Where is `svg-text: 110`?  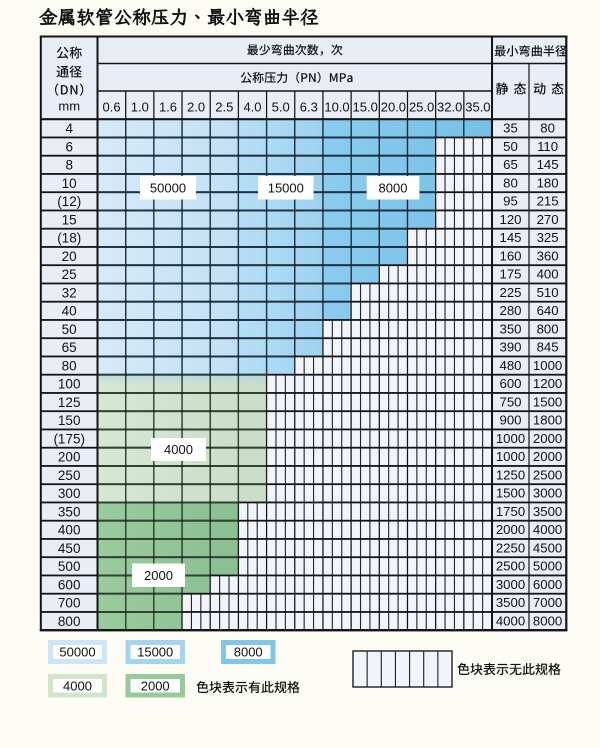
svg-text: 110 is located at coordinates (547, 146).